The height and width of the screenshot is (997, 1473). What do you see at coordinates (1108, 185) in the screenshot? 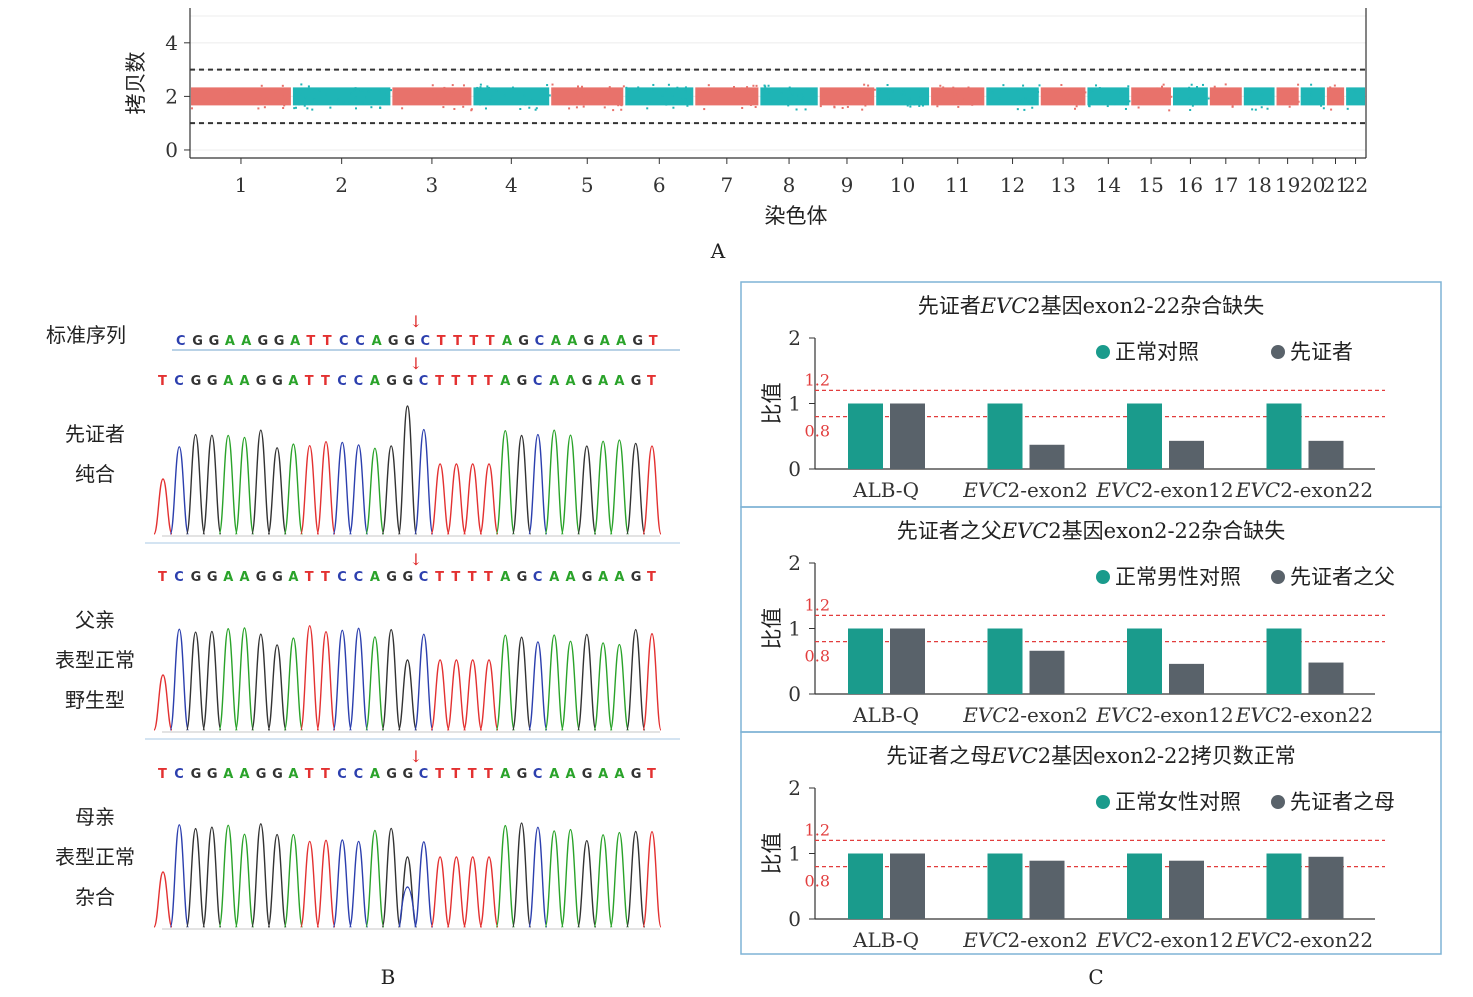
I see `x-tick-label-14: 14` at bounding box center [1108, 185].